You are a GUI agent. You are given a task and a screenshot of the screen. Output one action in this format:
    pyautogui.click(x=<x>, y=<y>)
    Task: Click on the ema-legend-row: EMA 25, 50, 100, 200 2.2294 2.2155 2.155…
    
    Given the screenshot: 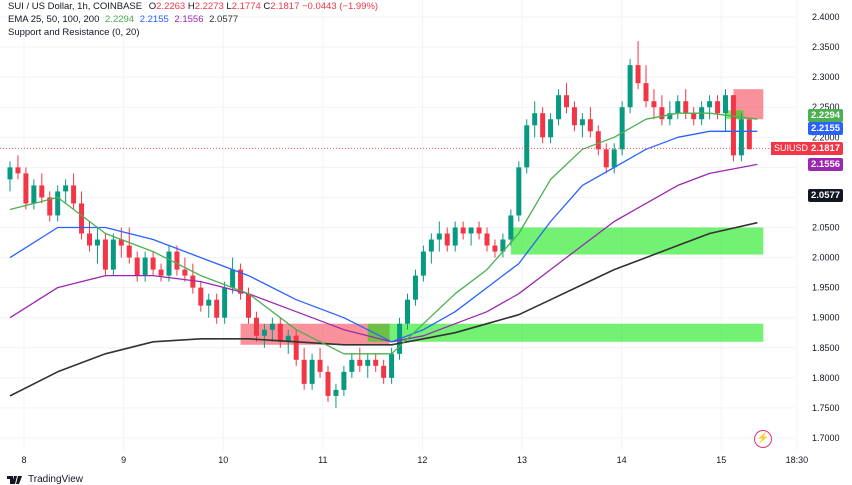 What is the action you would take?
    pyautogui.click(x=193, y=19)
    